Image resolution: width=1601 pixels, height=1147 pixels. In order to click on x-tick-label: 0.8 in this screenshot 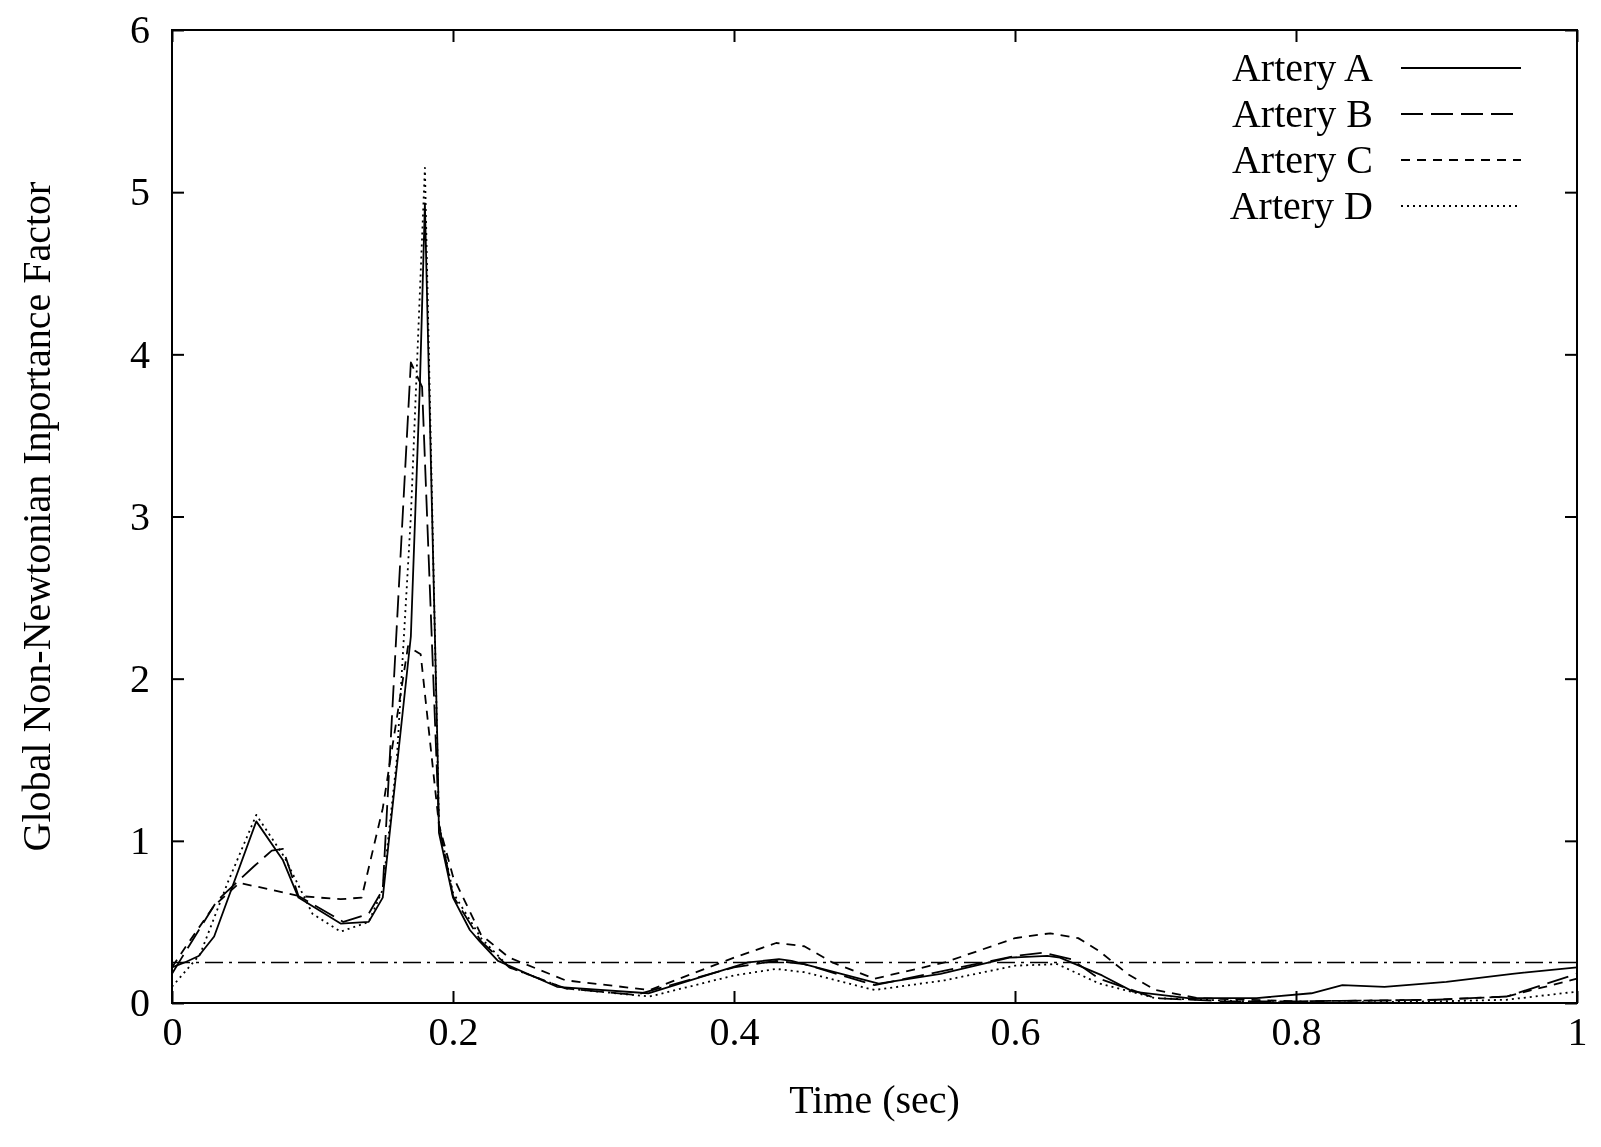, I will do `click(1296, 1032)`.